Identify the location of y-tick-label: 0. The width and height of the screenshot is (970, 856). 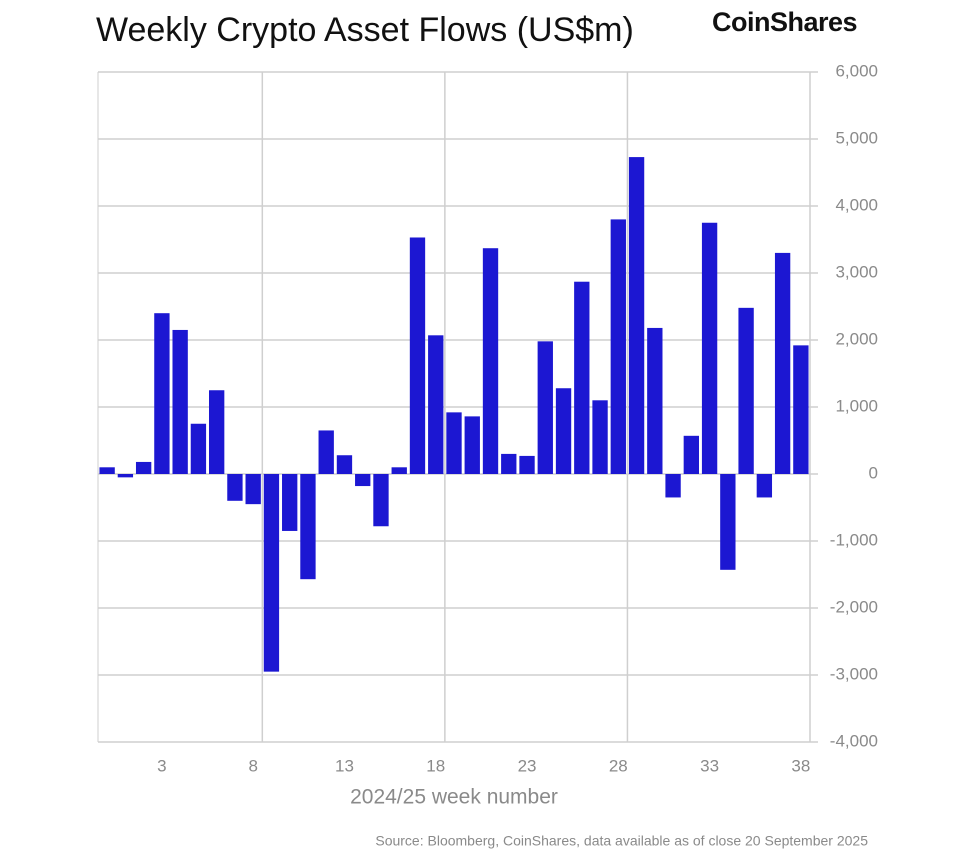
(873, 472).